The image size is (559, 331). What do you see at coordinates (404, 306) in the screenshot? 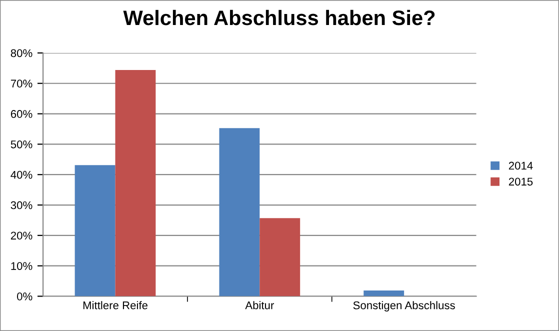
I see `x-tick-label: Sonstigen Abschluss` at bounding box center [404, 306].